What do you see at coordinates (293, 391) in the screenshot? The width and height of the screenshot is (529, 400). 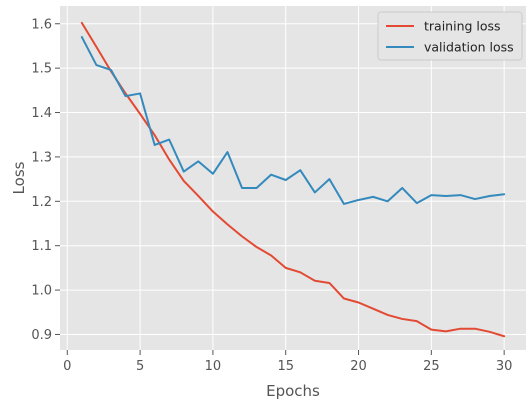 I see `x-axis-label: Epochs` at bounding box center [293, 391].